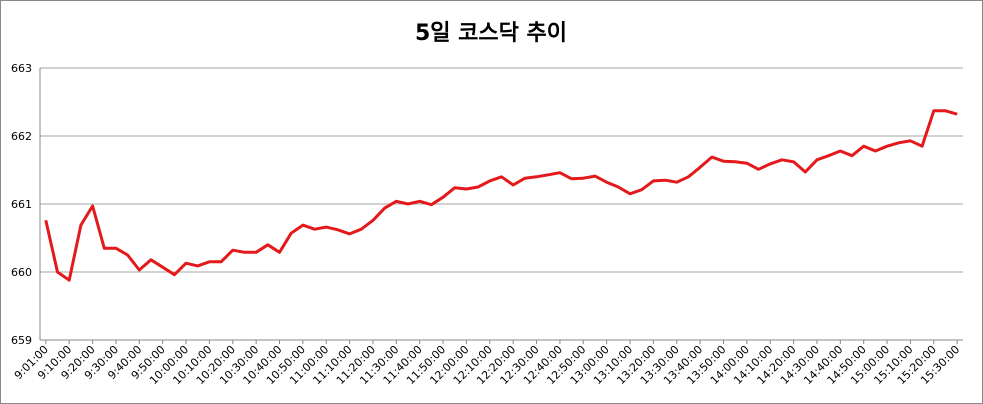  Describe the element at coordinates (21, 204) in the screenshot. I see `y-tick-label: 661` at that location.